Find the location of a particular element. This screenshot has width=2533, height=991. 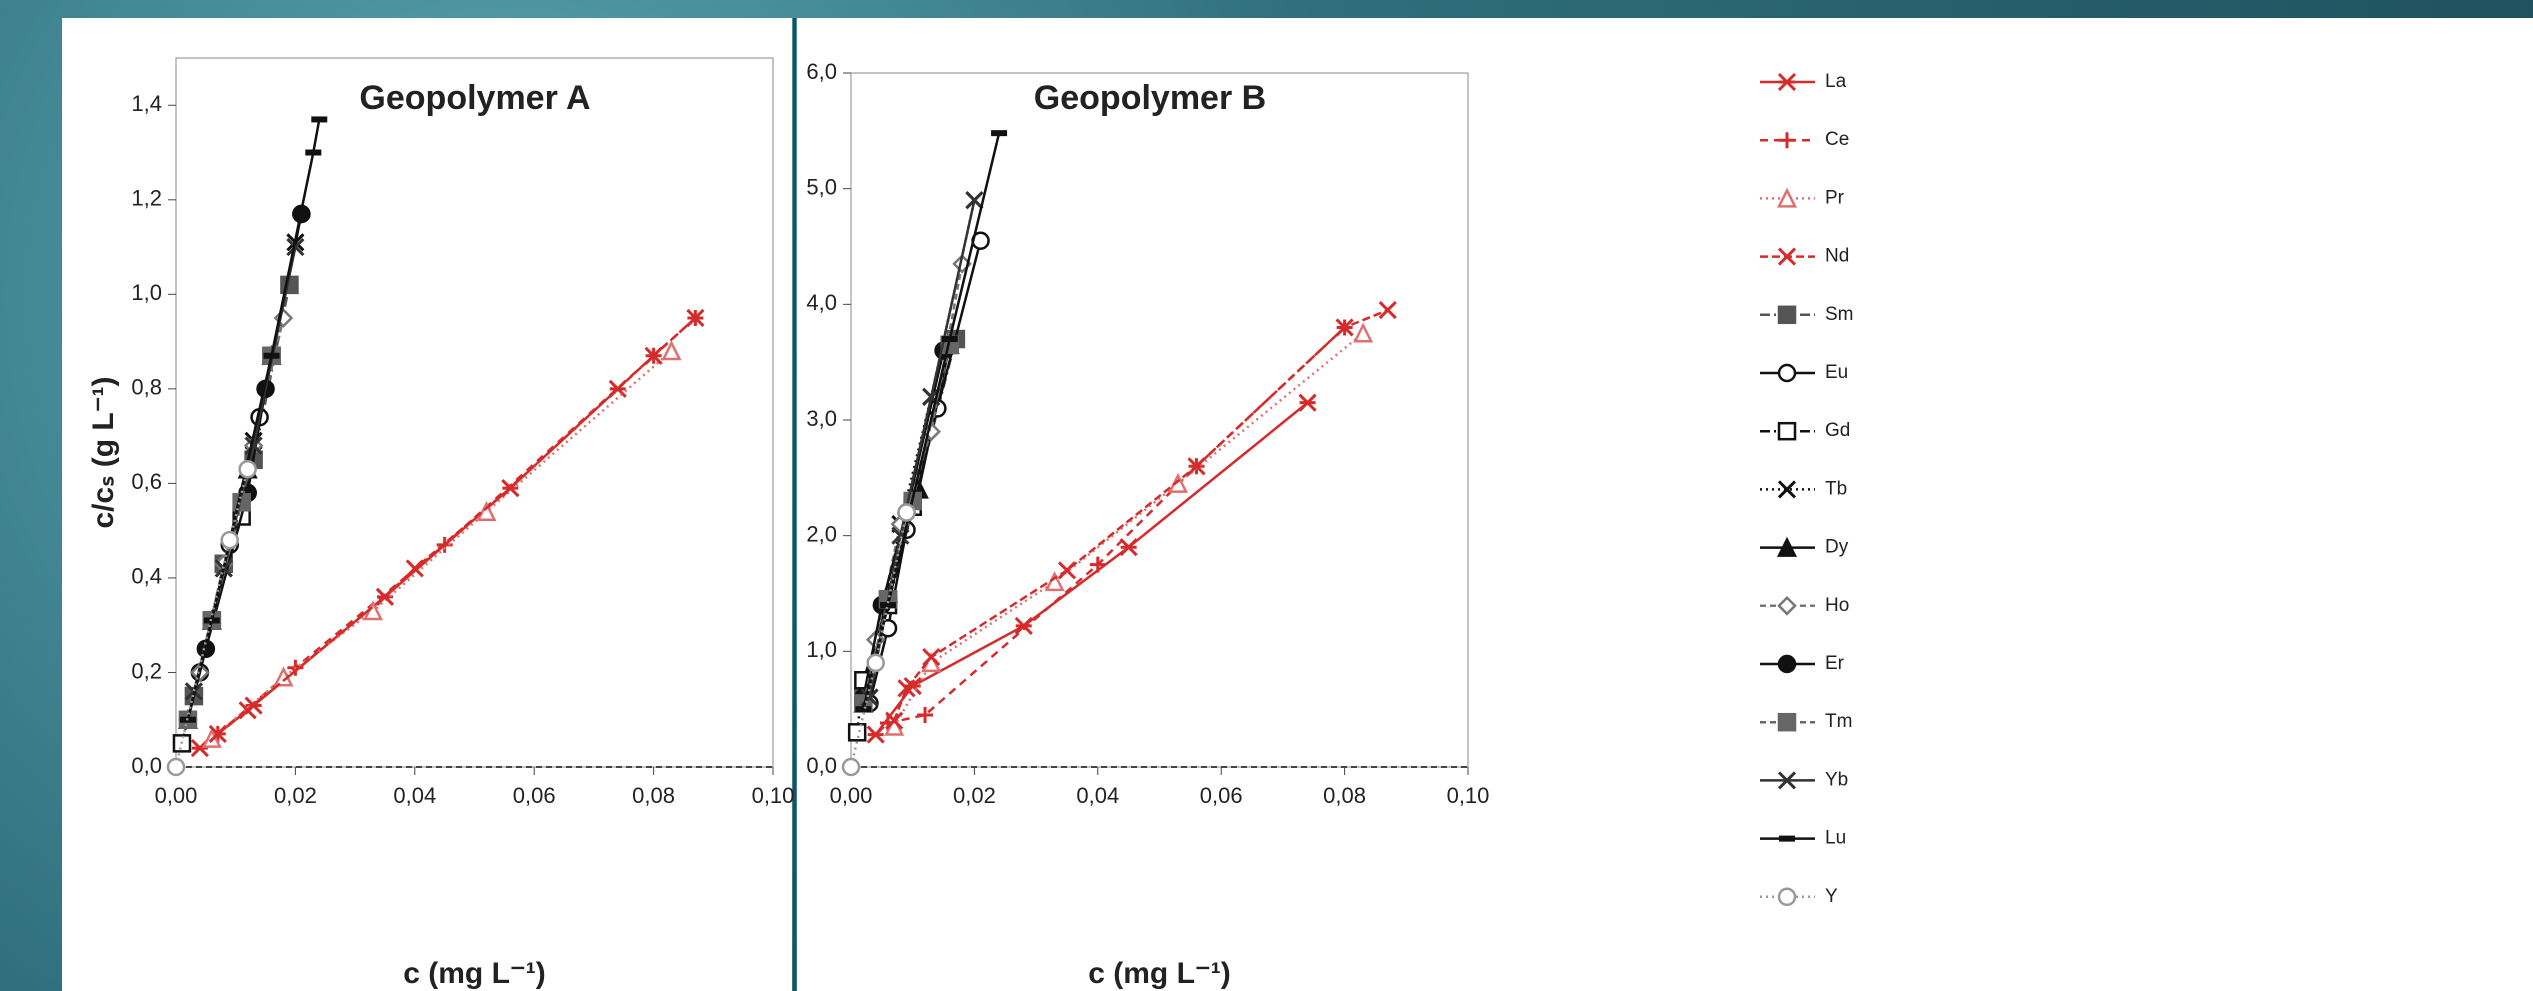

series-line is located at coordinates (922, 448).